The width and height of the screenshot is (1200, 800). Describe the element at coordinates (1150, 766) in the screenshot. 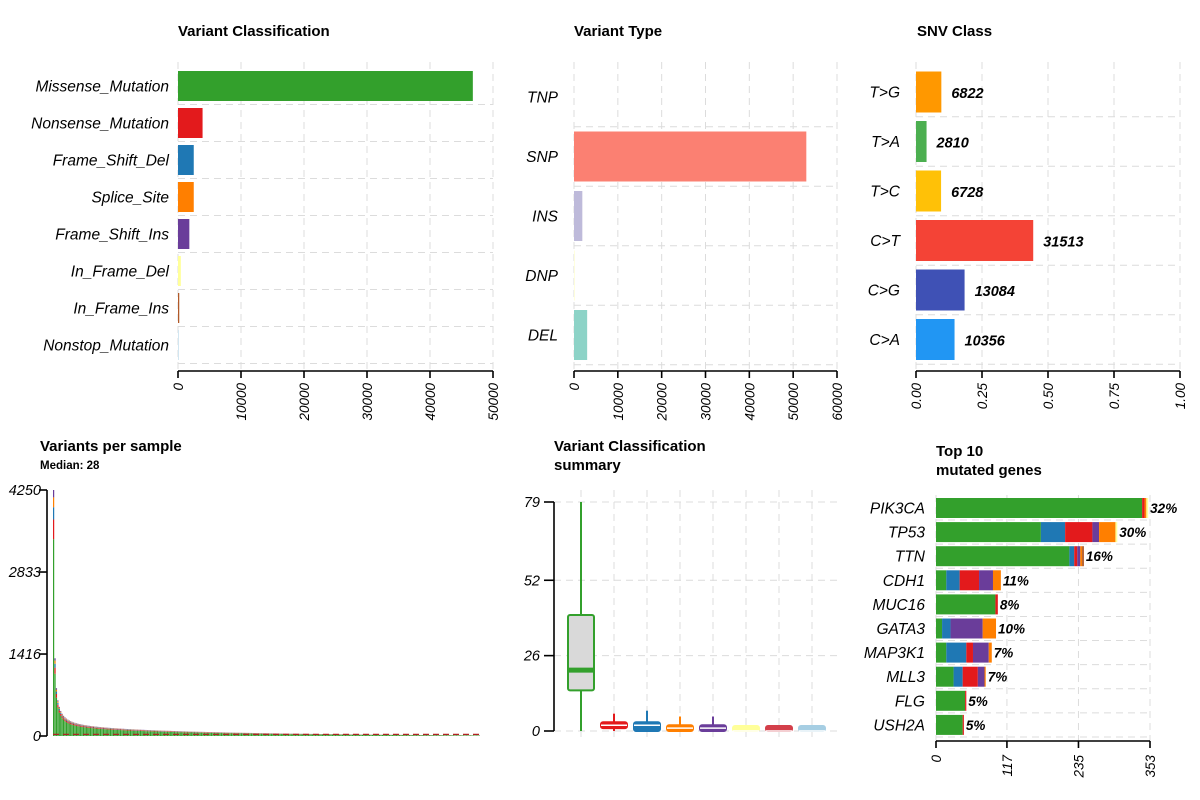

I see `x-tick-label-3: 353` at that location.